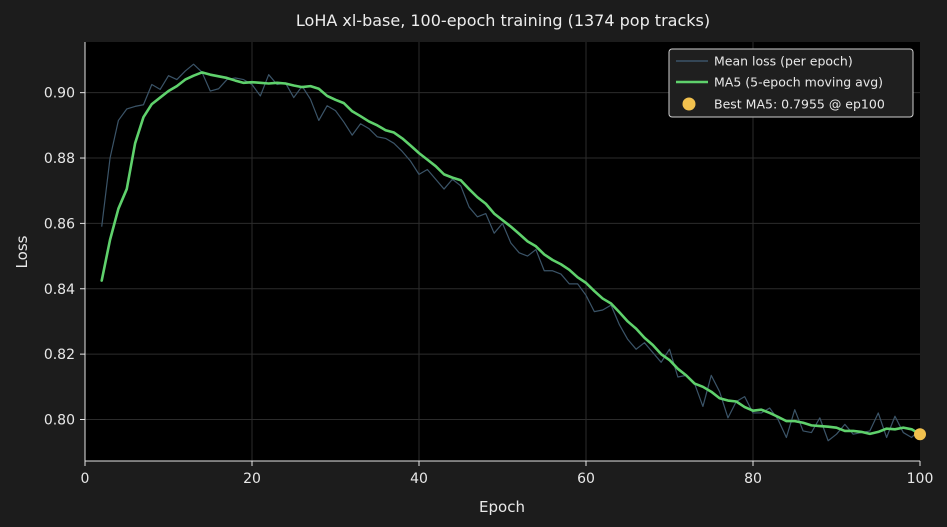 This screenshot has height=527, width=947. Describe the element at coordinates (252, 479) in the screenshot. I see `x-tick-label: 20` at that location.